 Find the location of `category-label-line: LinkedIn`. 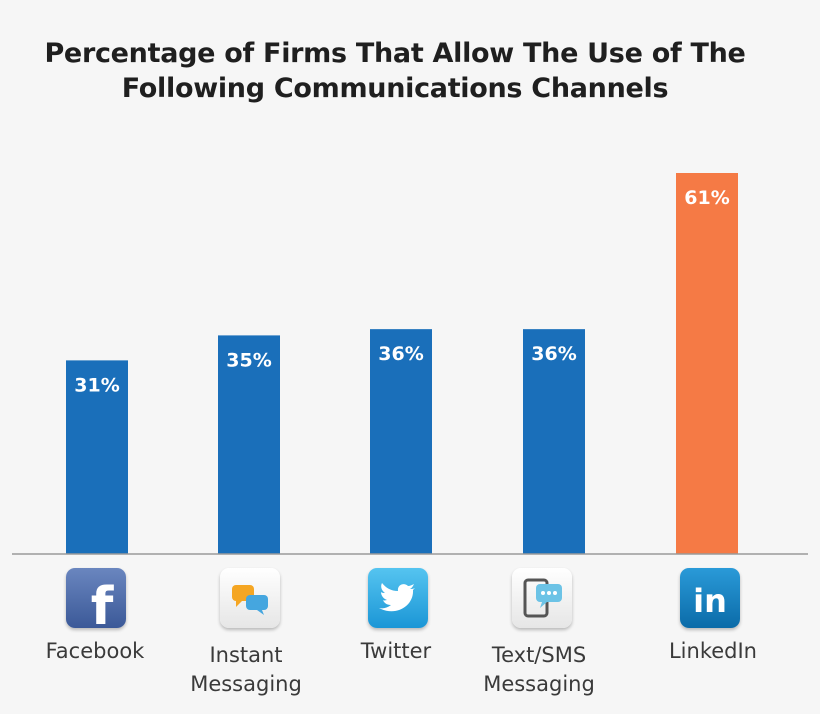

category-label-line: LinkedIn is located at coordinates (712, 651).